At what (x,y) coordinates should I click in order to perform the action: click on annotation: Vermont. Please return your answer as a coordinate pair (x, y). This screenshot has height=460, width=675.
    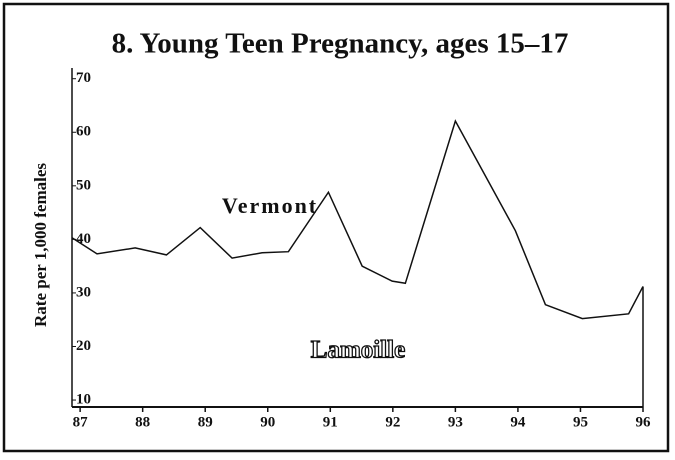
    Looking at the image, I should click on (270, 205).